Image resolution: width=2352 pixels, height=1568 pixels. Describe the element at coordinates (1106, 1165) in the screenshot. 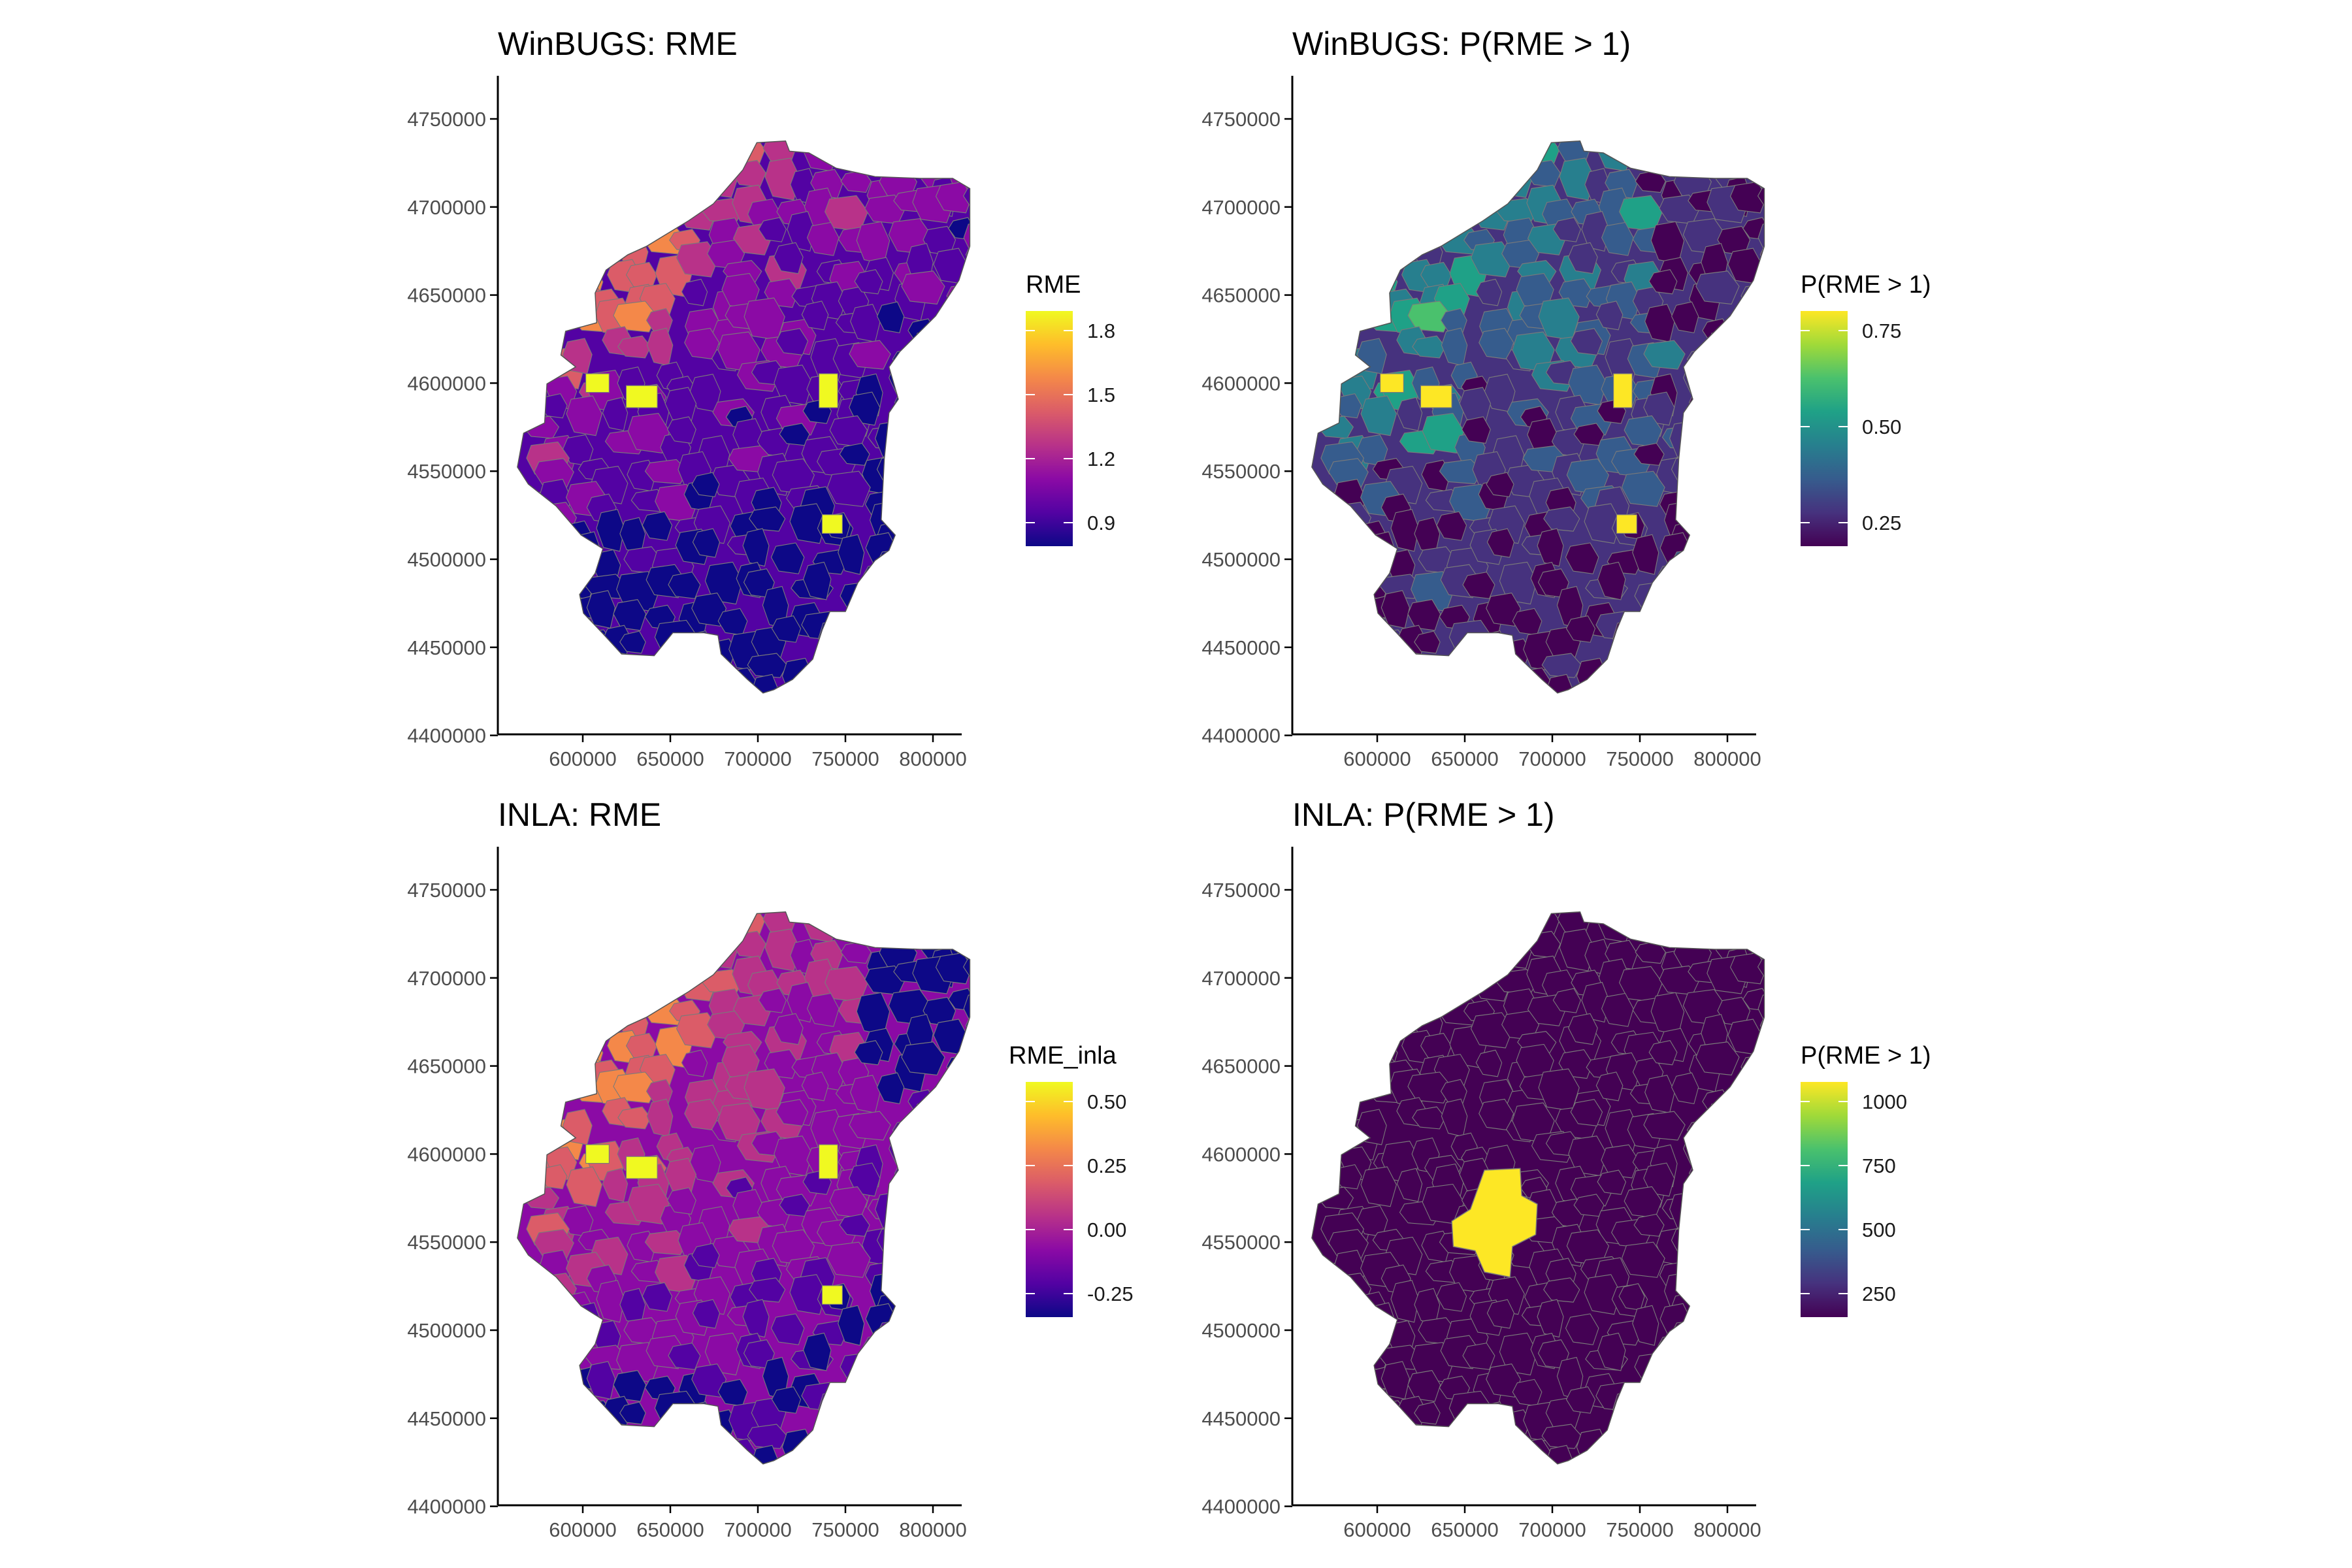

I see `legend-tick-label: 0.25` at that location.